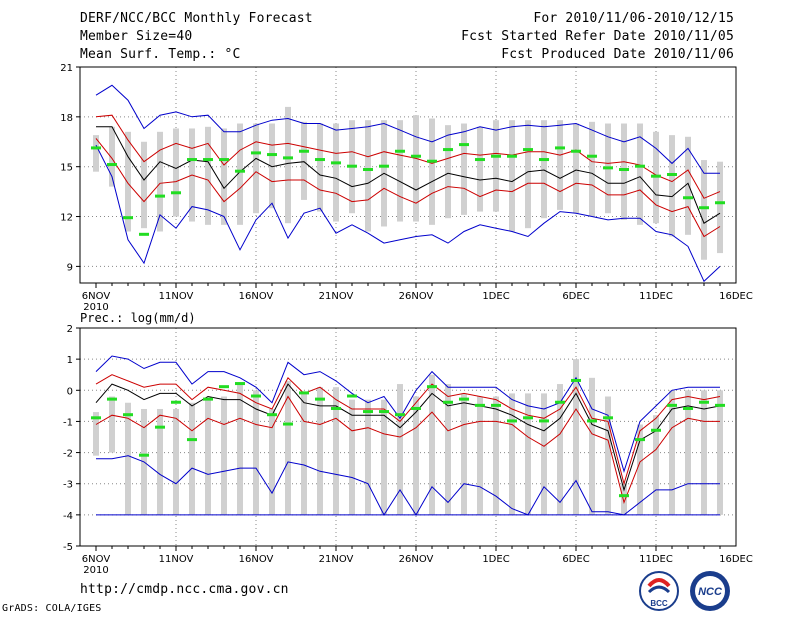  What do you see at coordinates (736, 559) in the screenshot?
I see `prec-xtick-label: 16DEC` at bounding box center [736, 559].